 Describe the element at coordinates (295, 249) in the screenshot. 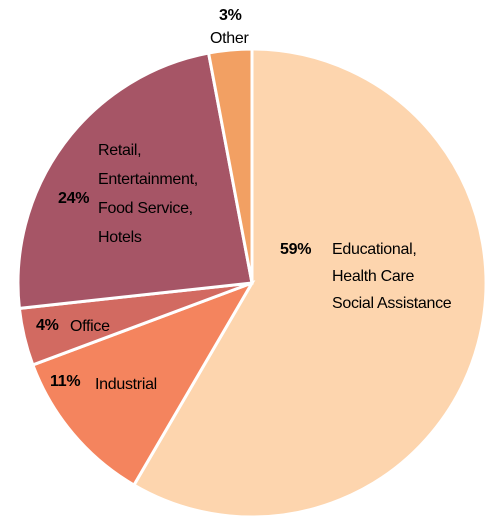

I see `value-label: 59%` at that location.